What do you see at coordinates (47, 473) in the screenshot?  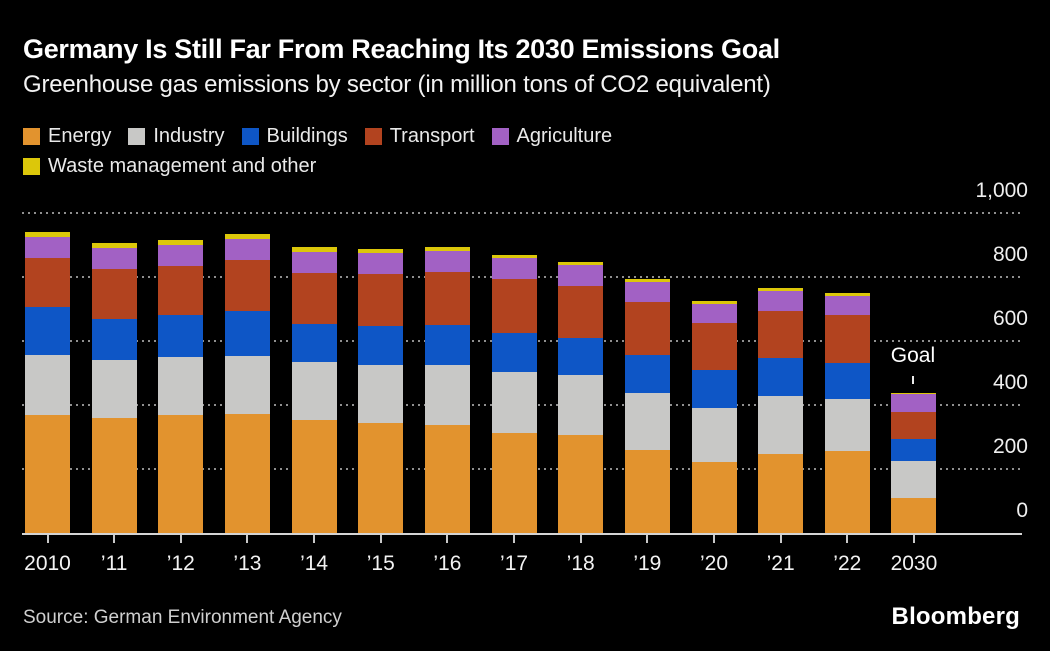 I see `bar-segment-2010-energy` at bounding box center [47, 473].